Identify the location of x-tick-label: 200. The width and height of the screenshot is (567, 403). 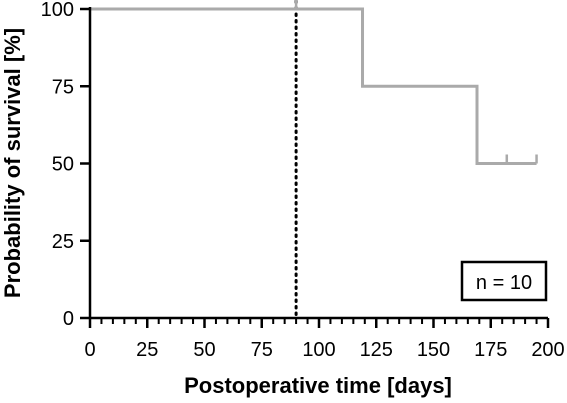
(547, 350).